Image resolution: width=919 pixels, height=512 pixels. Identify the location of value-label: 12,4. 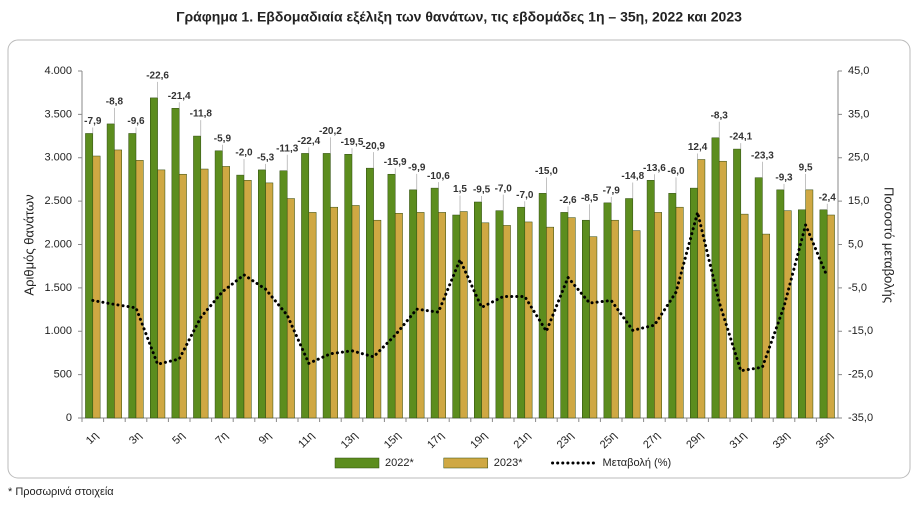
(698, 147).